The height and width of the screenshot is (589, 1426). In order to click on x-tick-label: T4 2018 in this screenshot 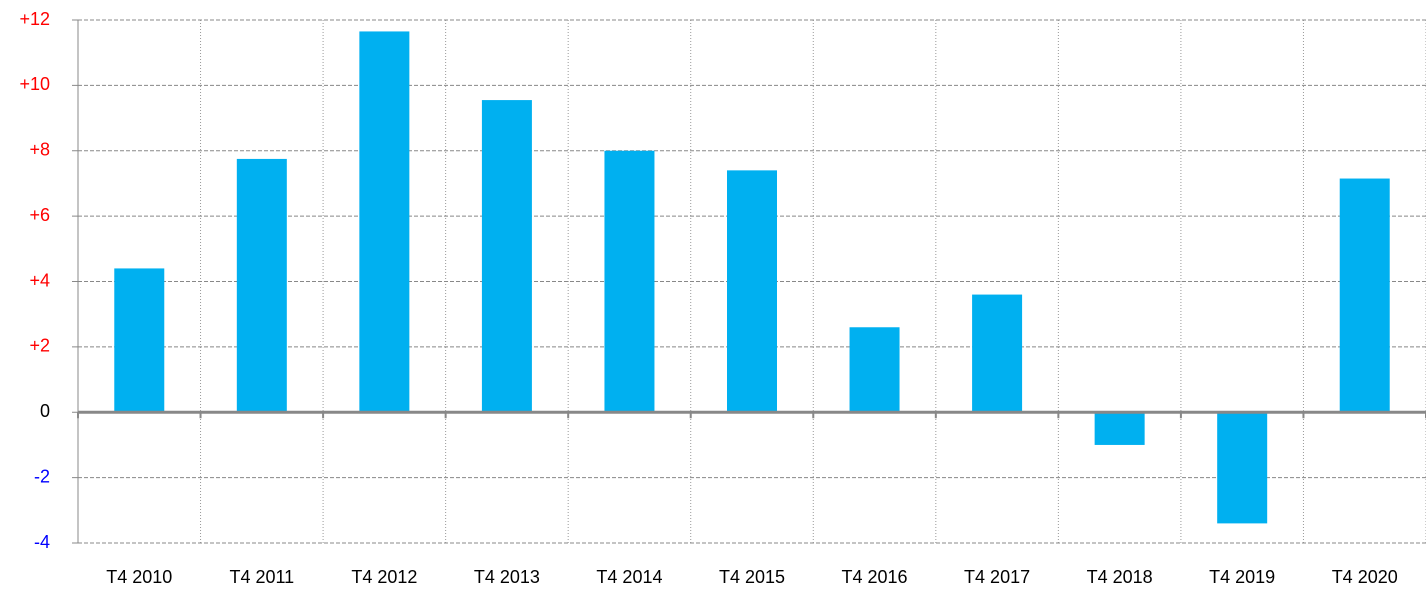, I will do `click(1120, 577)`.